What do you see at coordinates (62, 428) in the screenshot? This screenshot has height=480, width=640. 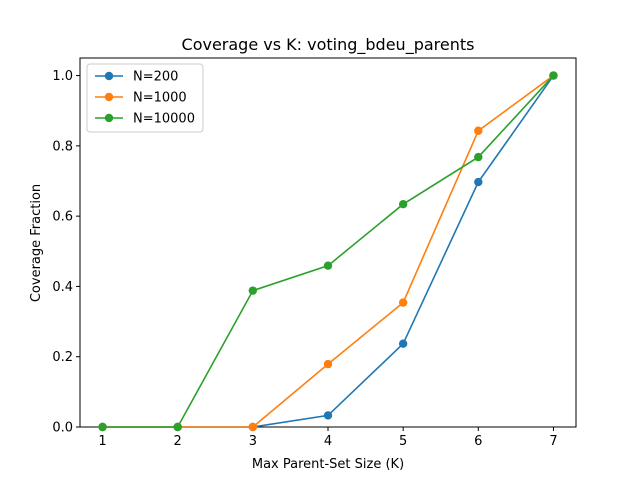 I see `y-tick-label: 0.0` at bounding box center [62, 428].